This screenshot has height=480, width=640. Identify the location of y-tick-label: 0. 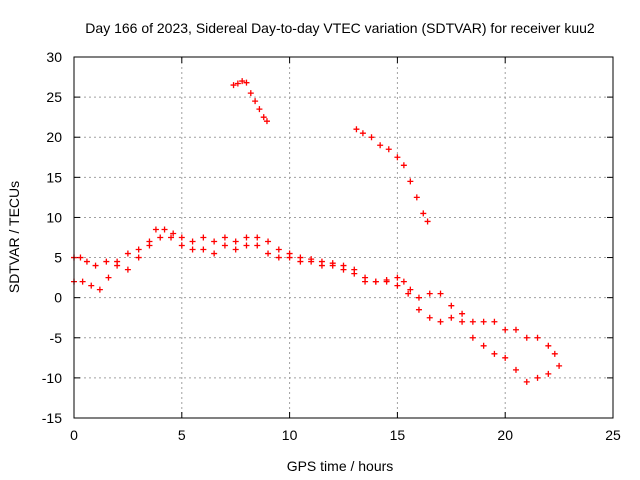
(58, 298).